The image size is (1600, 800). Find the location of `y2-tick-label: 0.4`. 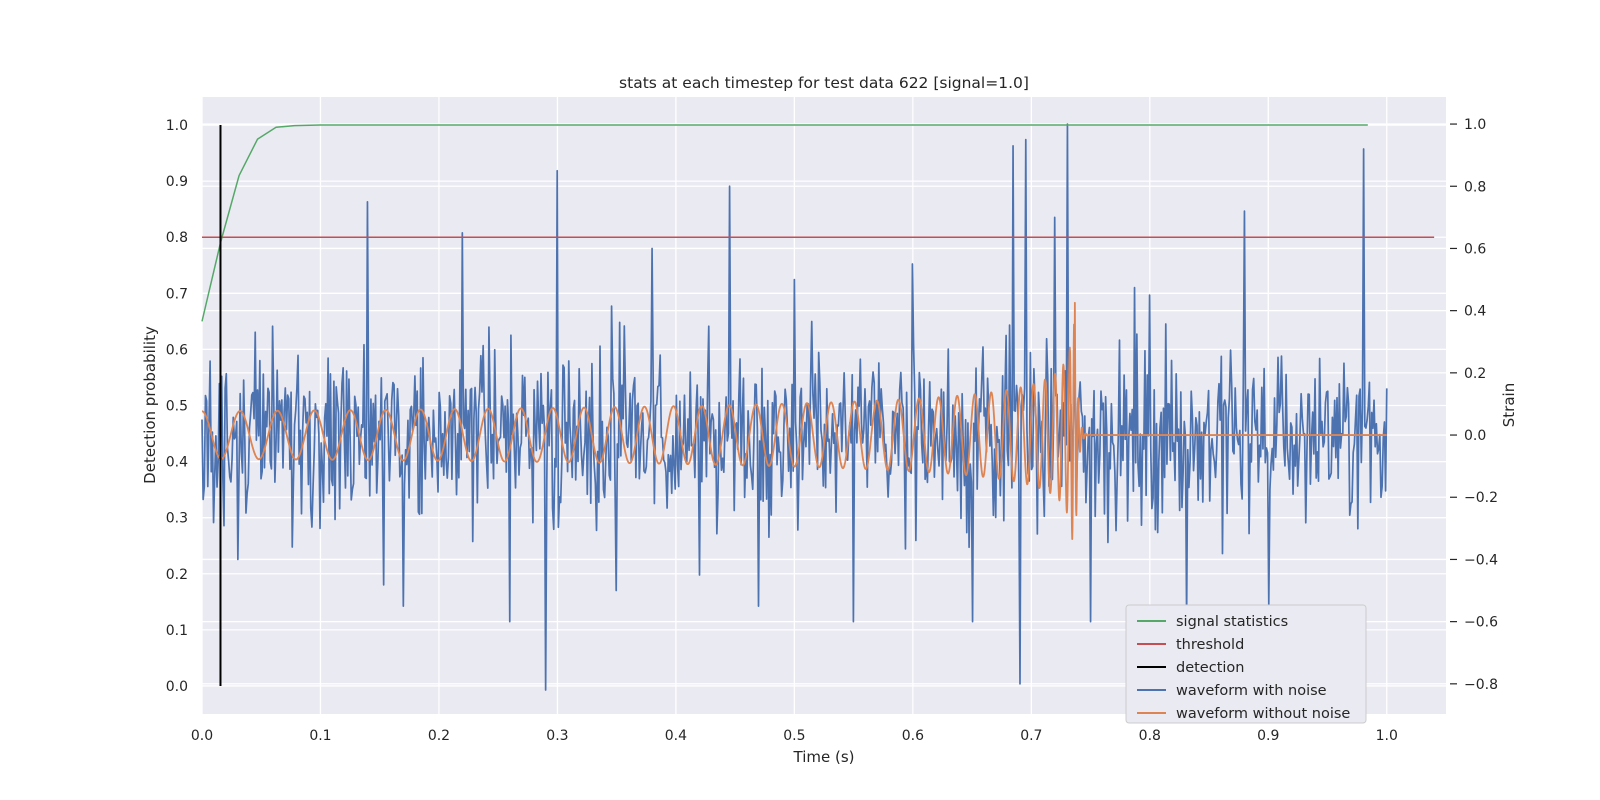

y2-tick-label: 0.4 is located at coordinates (1475, 312).